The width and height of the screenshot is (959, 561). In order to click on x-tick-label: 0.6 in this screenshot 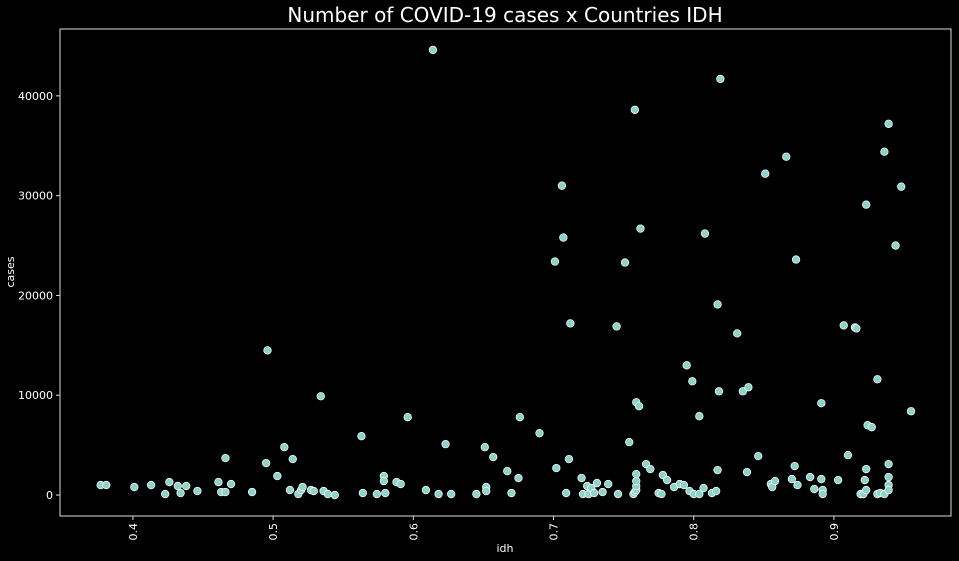, I will do `click(413, 532)`.